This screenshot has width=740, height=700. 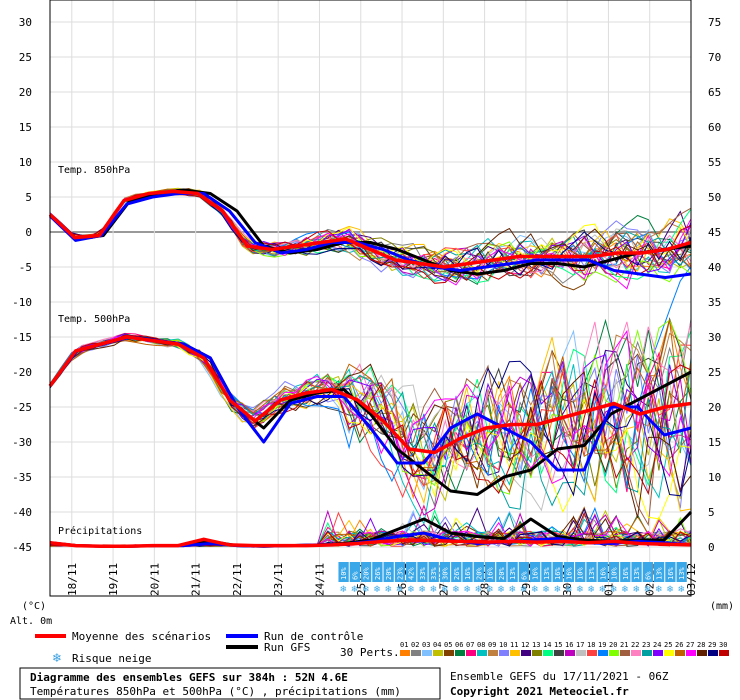 What do you see at coordinates (602, 645) in the screenshot?
I see `pert-number: 19` at bounding box center [602, 645].